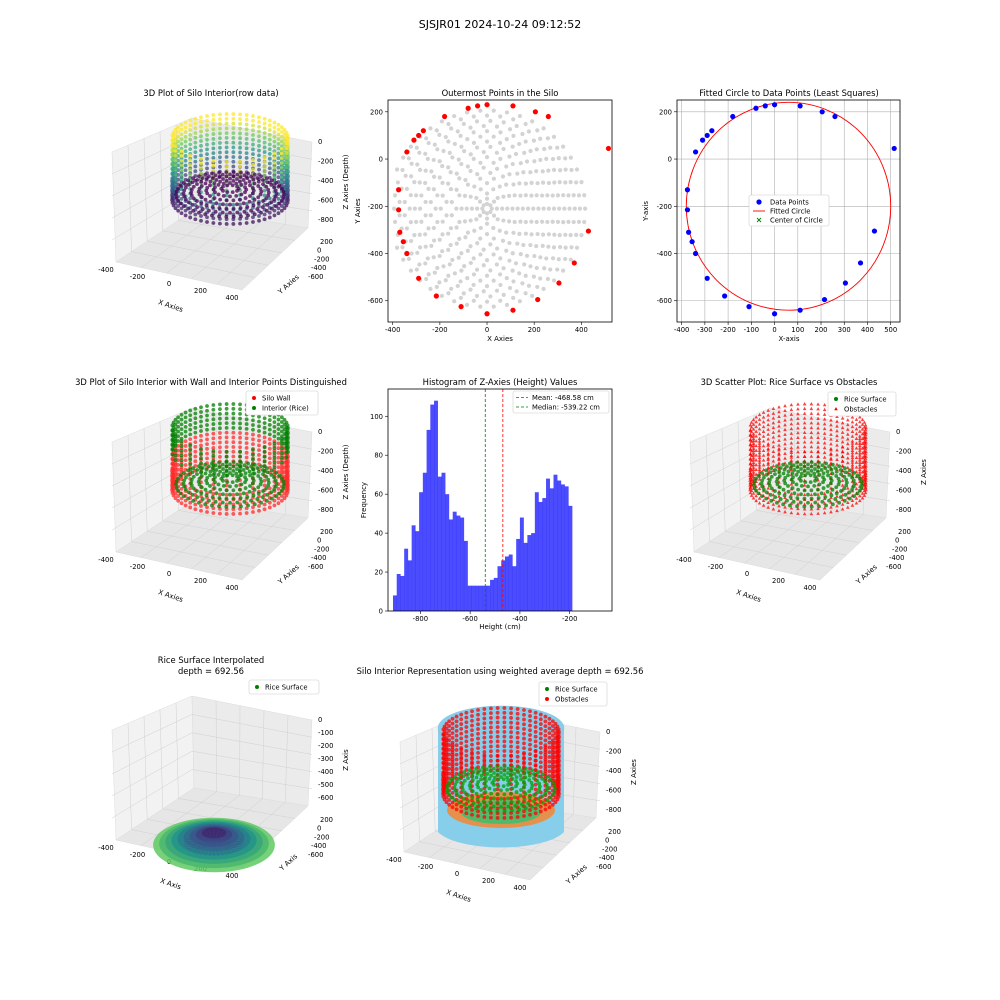  Describe the element at coordinates (836, 409) in the screenshot. I see `legend-marker` at that location.